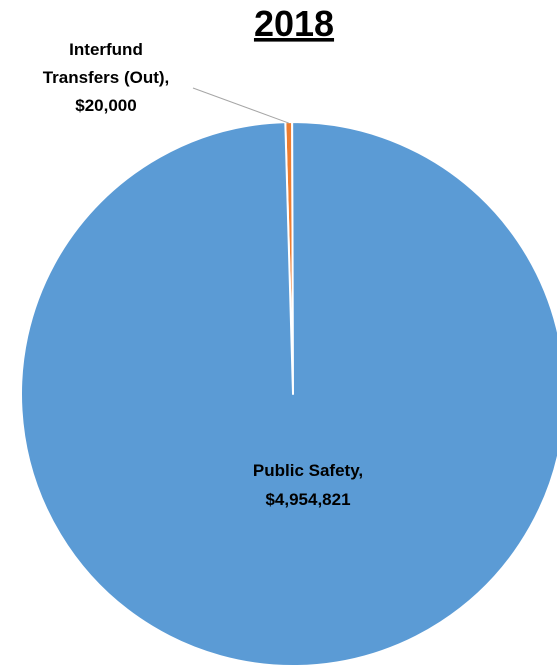 Image resolution: width=557 pixels, height=669 pixels. I want to click on data-label-interfund-transfers-out: Interfund Transfers (Out), $20,000, so click(106, 77).